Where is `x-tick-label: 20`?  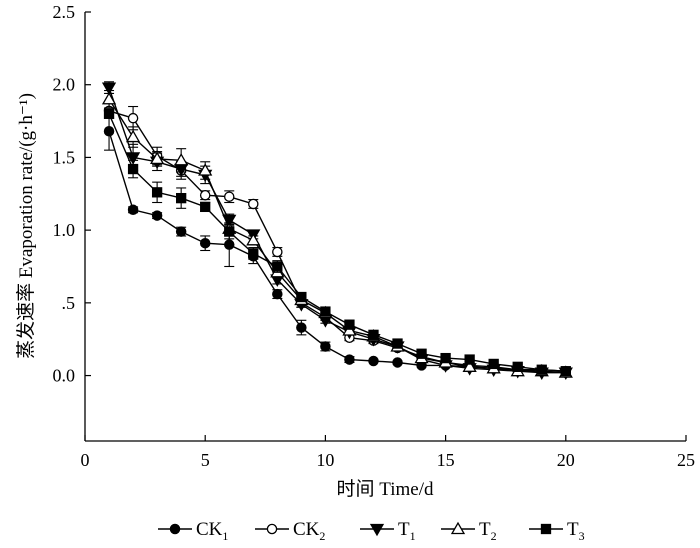
x-tick-label: 20 is located at coordinates (566, 460).